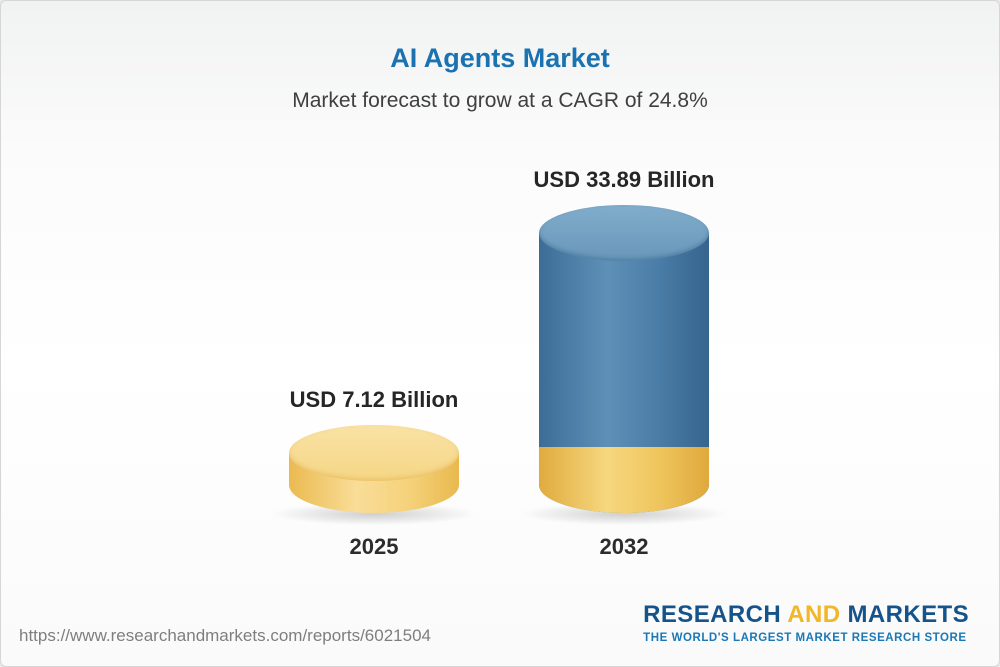  What do you see at coordinates (624, 233) in the screenshot?
I see `bar-2032-top` at bounding box center [624, 233].